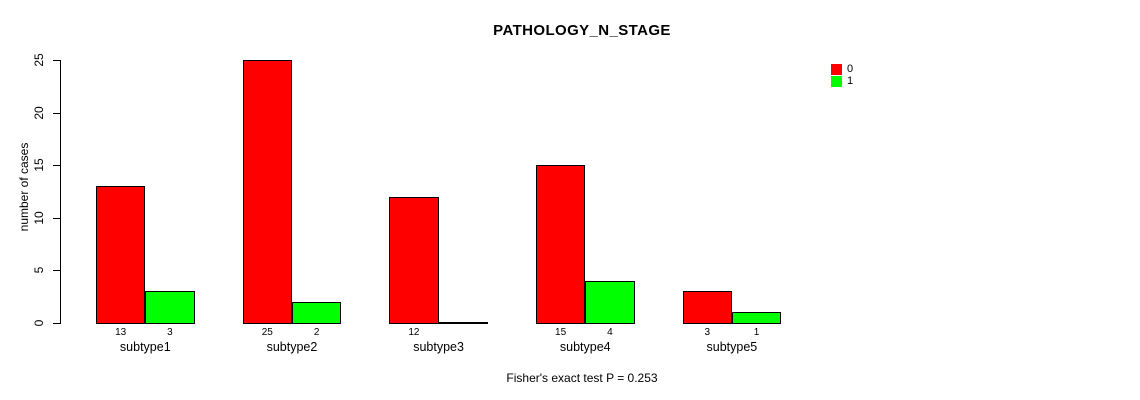 The image size is (1140, 400). I want to click on y-tick-label: 25, so click(39, 60).